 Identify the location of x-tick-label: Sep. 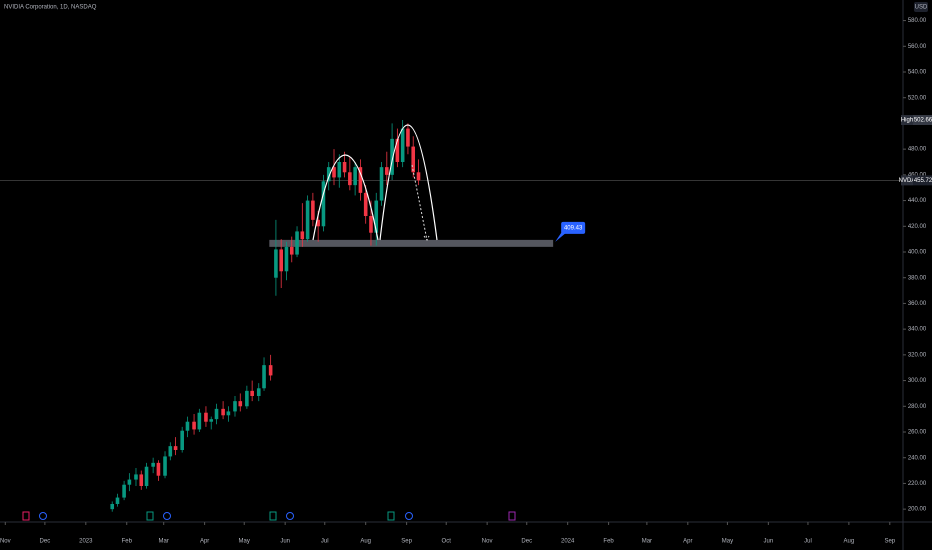
(406, 542).